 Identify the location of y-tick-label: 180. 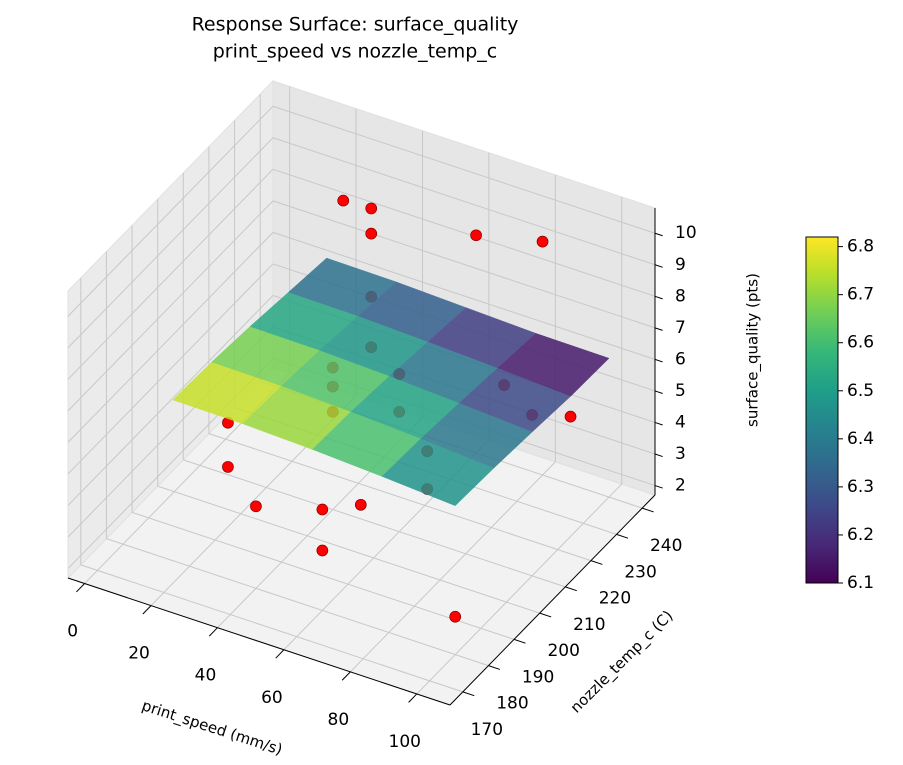
(512, 704).